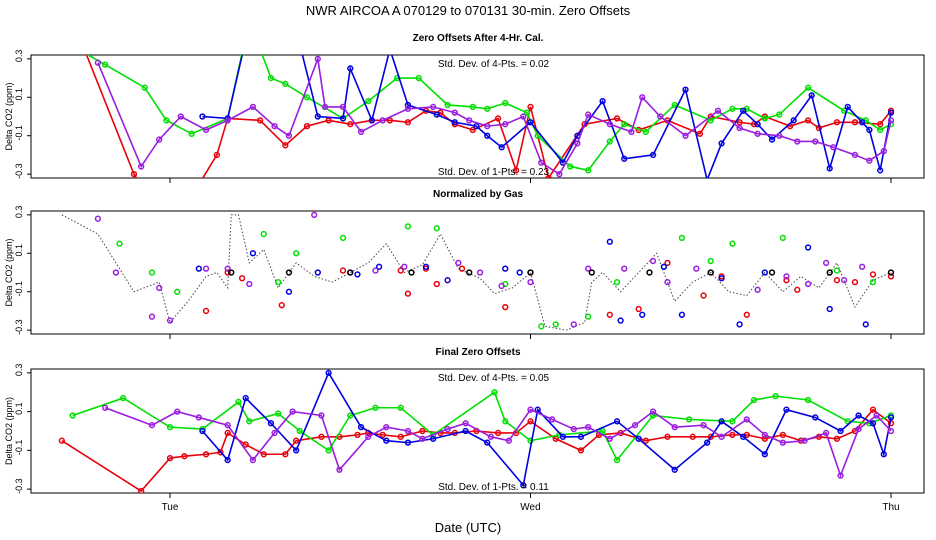 The height and width of the screenshot is (540, 936). I want to click on annotation-bottom: Std. Dev. of 1-Pts. = 0.23, so click(494, 172).